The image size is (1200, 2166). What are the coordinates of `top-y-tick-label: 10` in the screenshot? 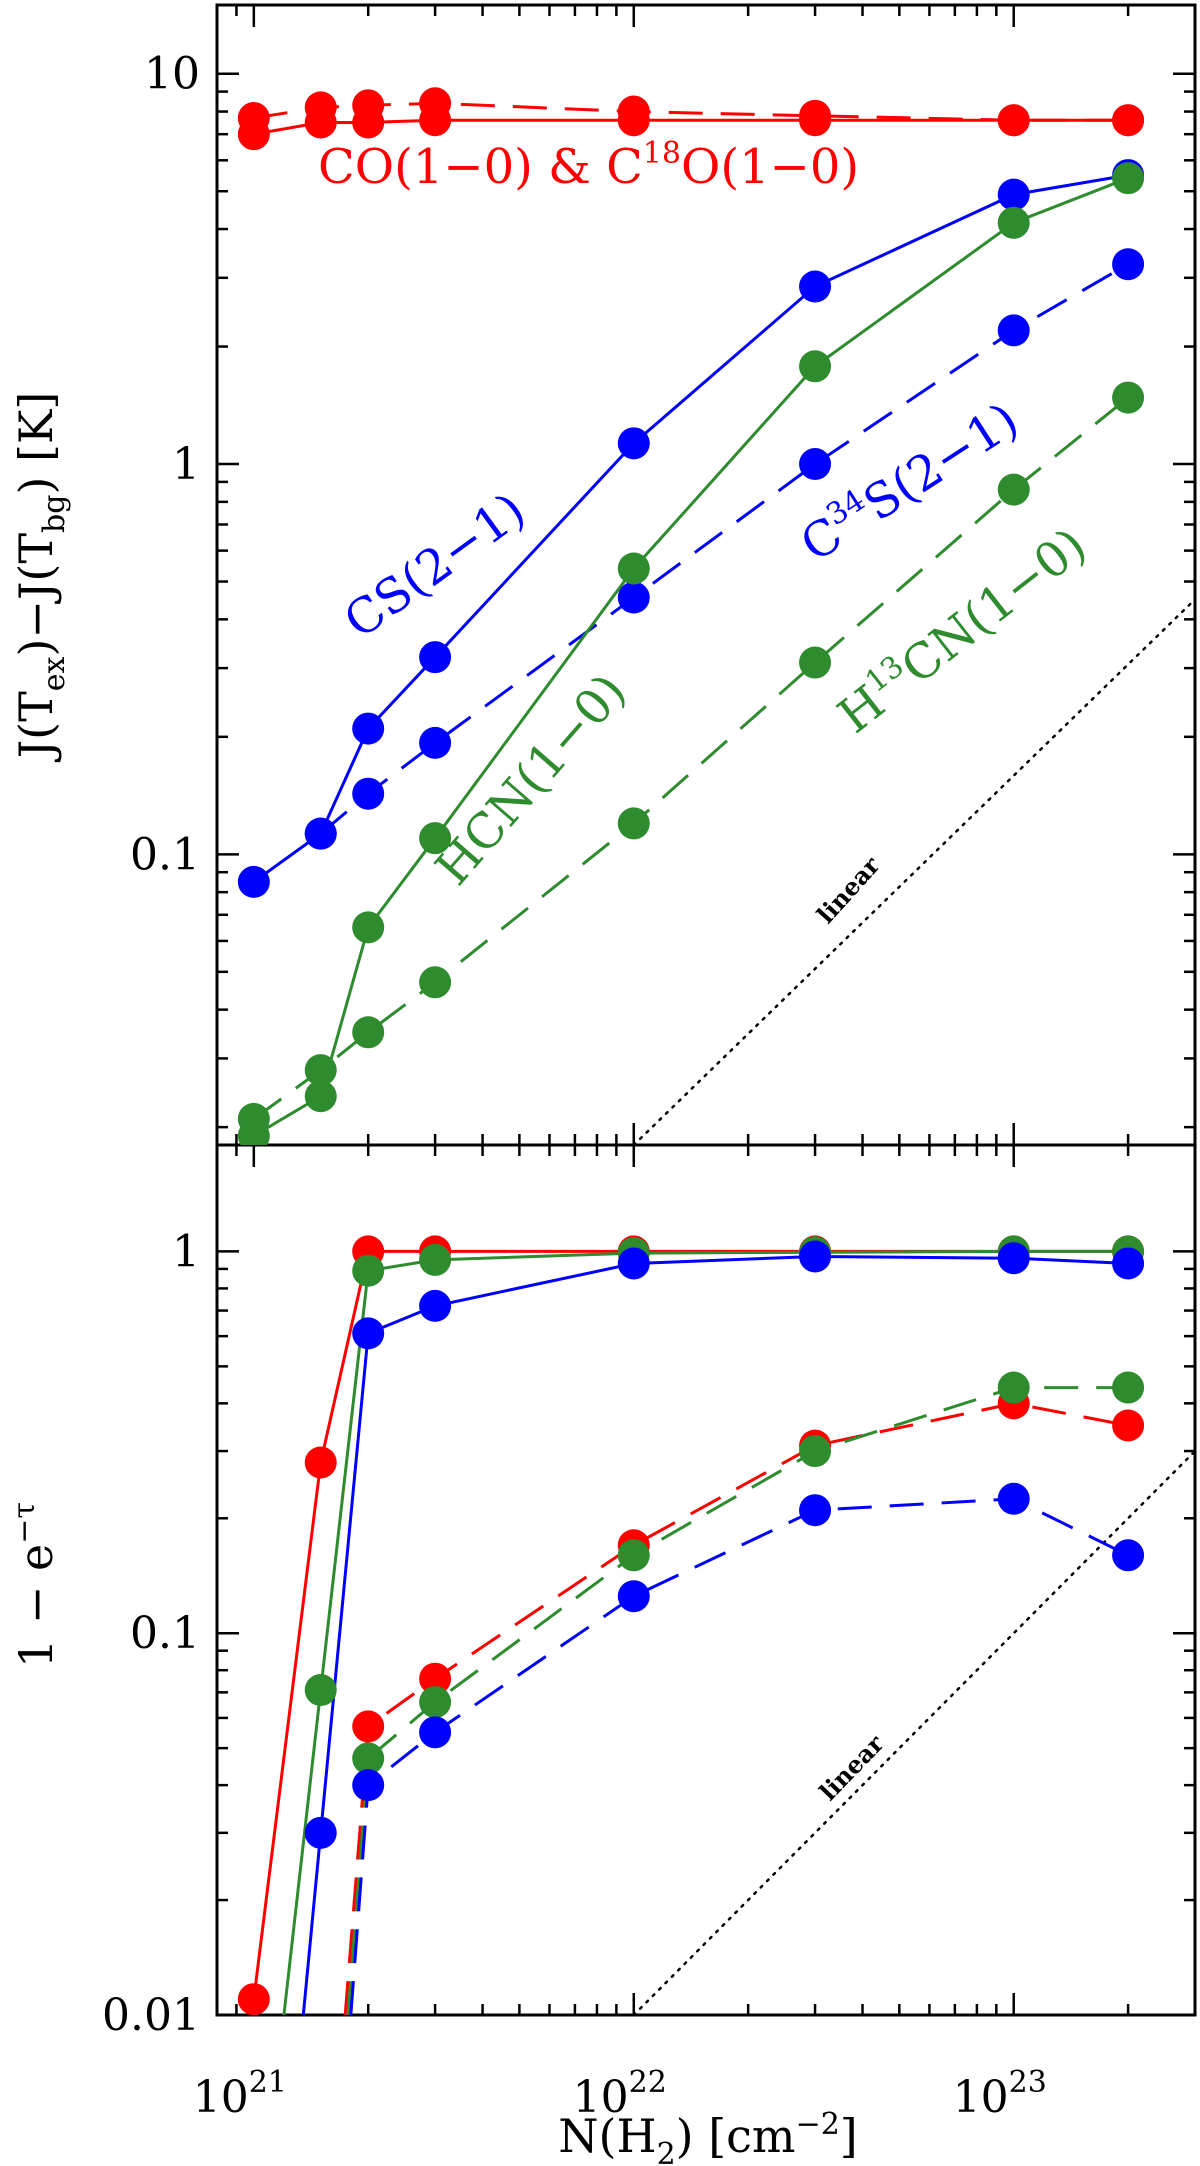 It's located at (172, 74).